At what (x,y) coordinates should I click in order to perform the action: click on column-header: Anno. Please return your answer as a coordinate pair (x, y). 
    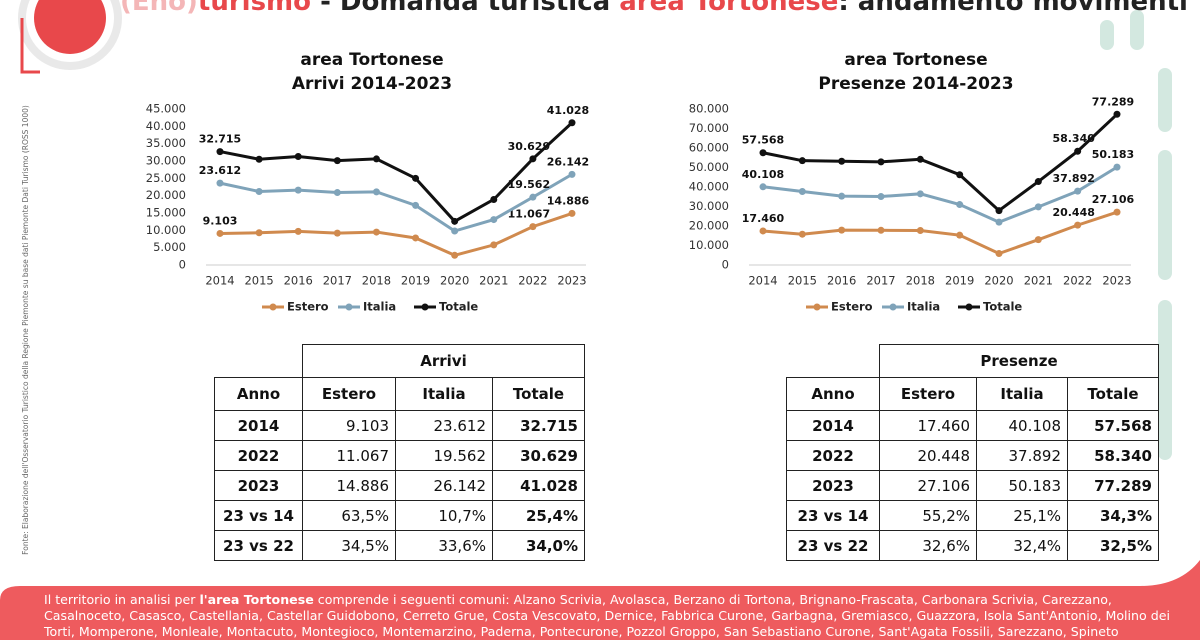
    Looking at the image, I should click on (833, 394).